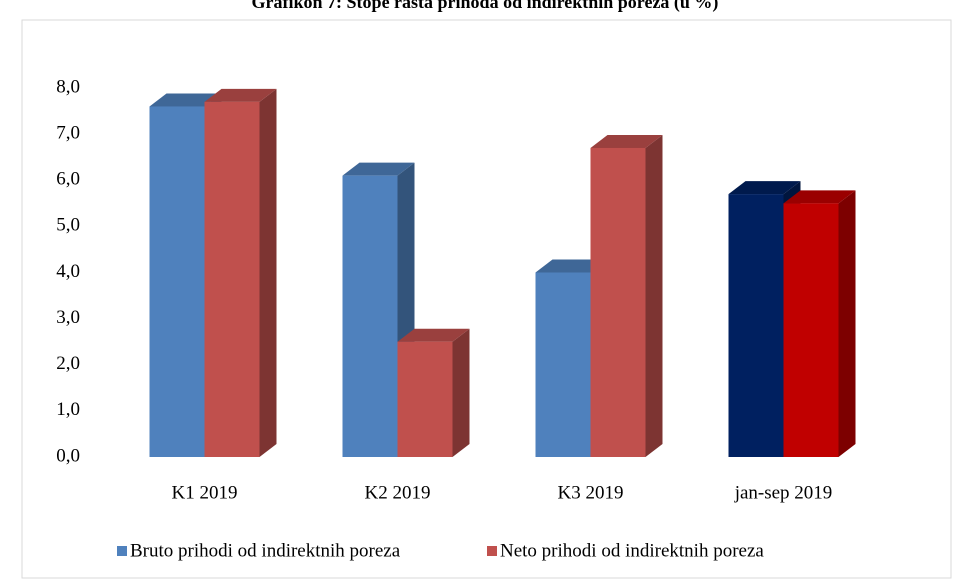 The image size is (955, 581). What do you see at coordinates (68, 271) in the screenshot?
I see `y-tick-label: 4,0` at bounding box center [68, 271].